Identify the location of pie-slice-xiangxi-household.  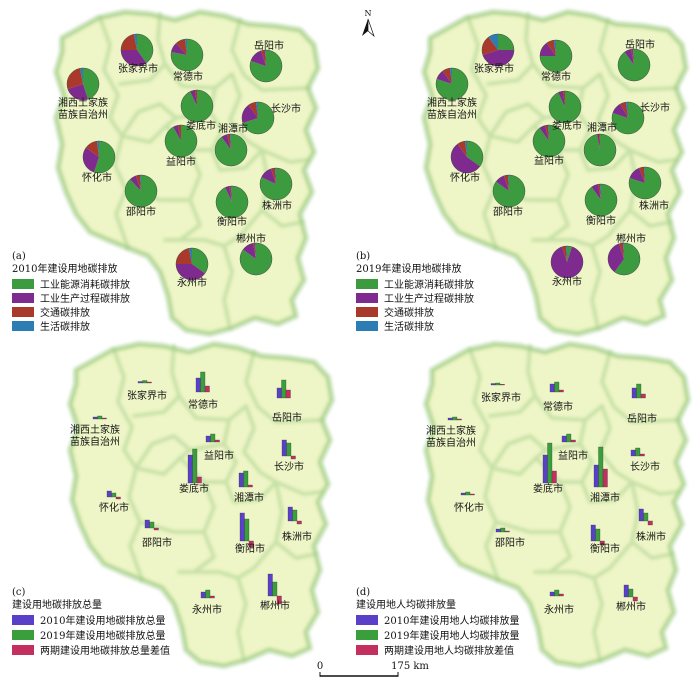
(81, 75).